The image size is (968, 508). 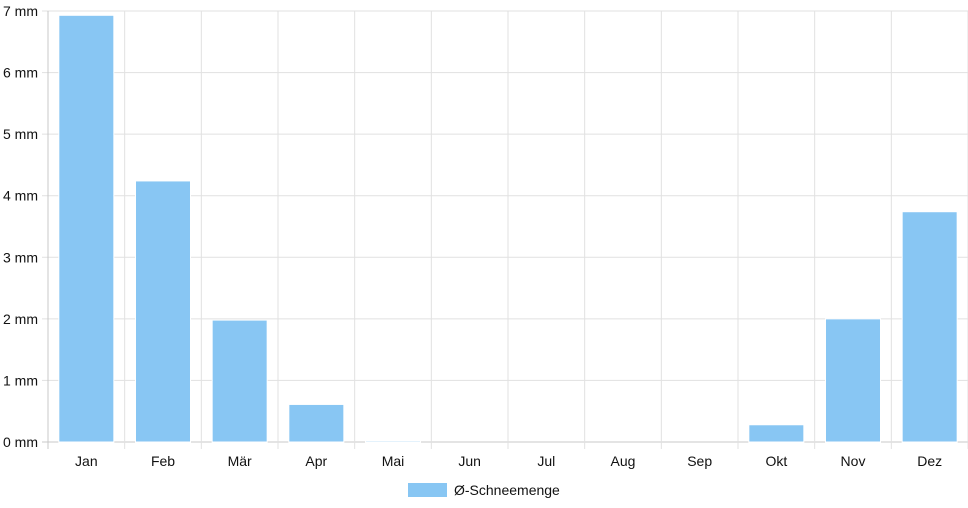 I want to click on bar-dez, so click(x=929, y=327).